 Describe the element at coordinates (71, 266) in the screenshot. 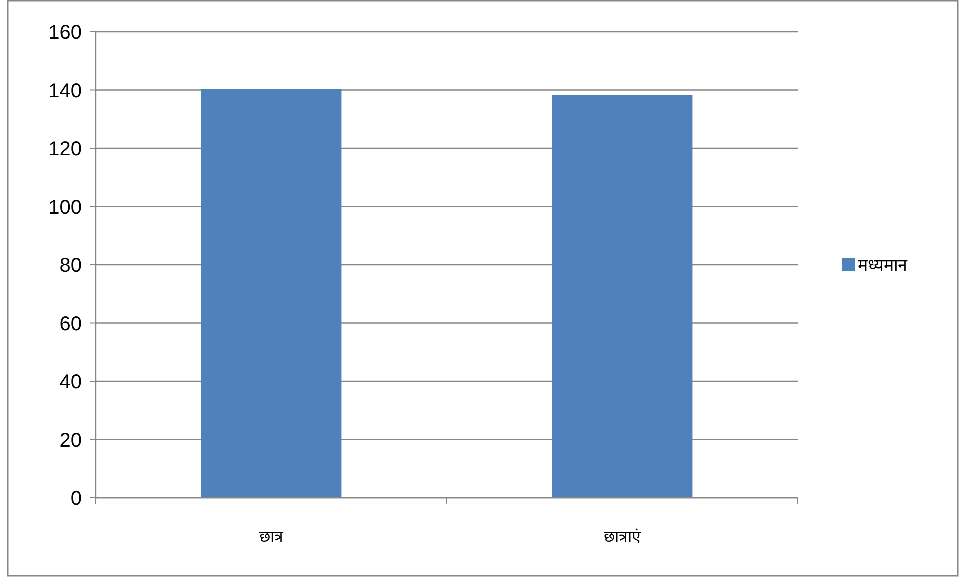

I see `y-tick-label: 80` at that location.